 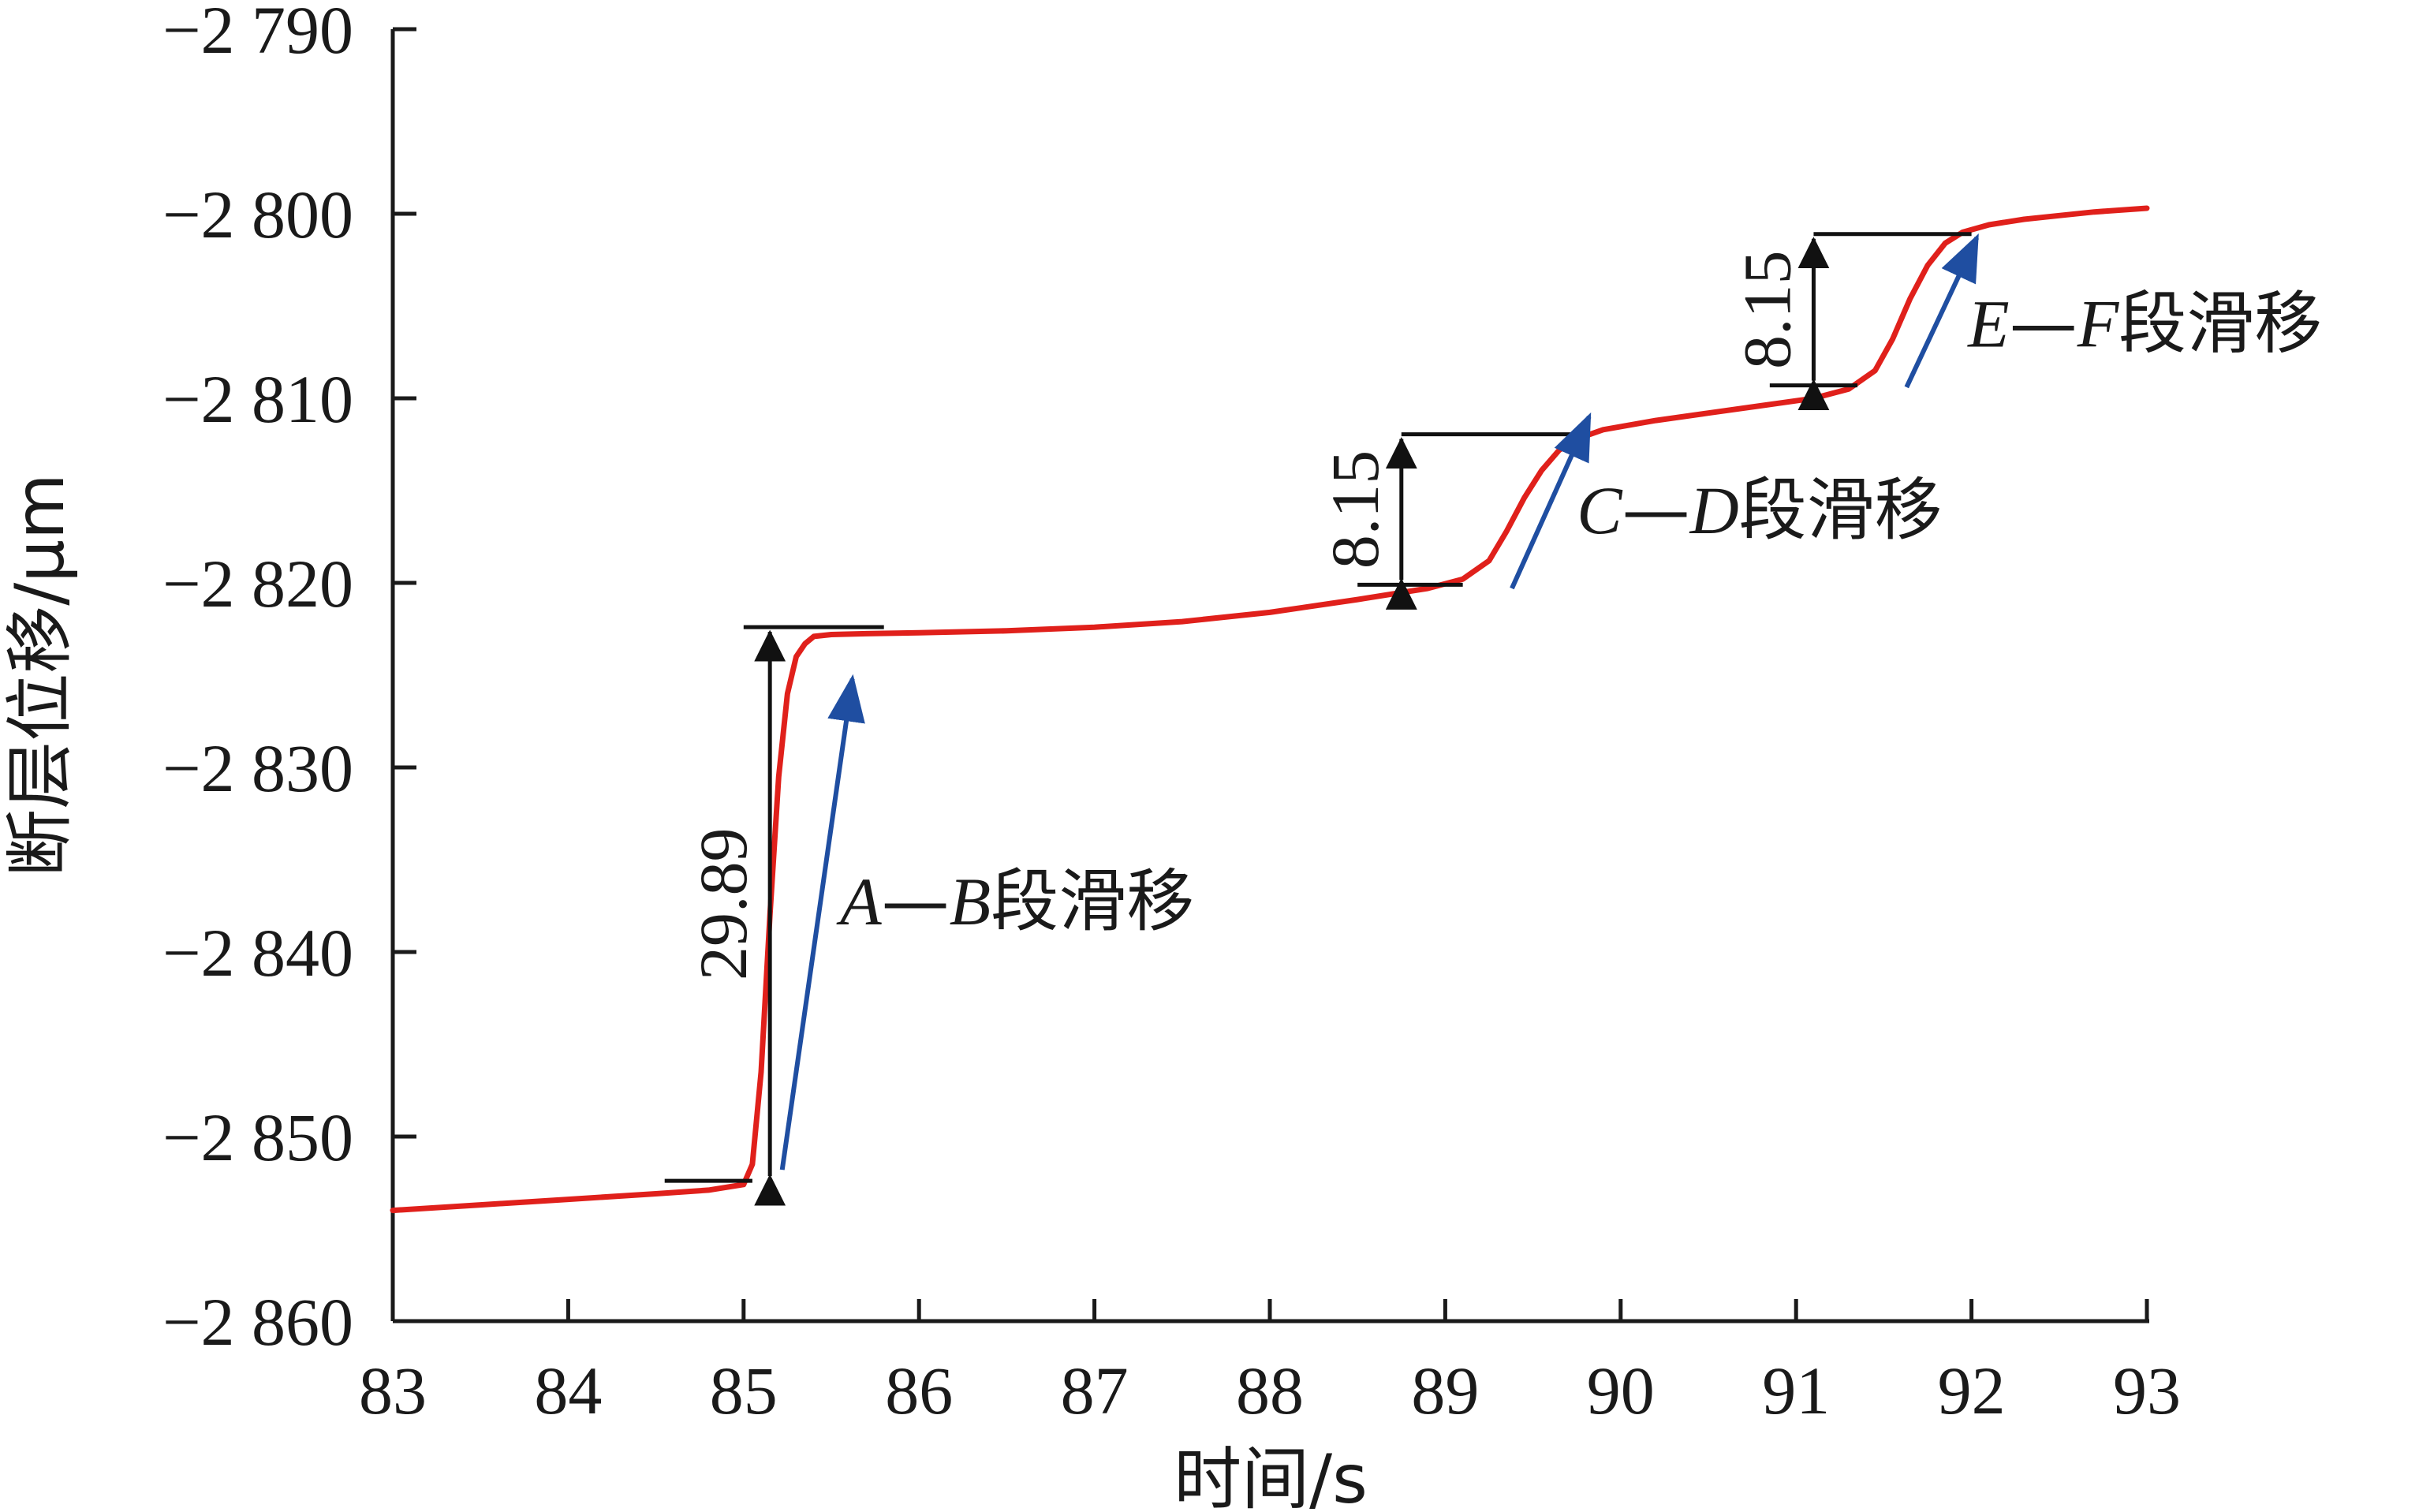 What do you see at coordinates (1445, 1390) in the screenshot?
I see `x-tick-label-6: 89` at bounding box center [1445, 1390].